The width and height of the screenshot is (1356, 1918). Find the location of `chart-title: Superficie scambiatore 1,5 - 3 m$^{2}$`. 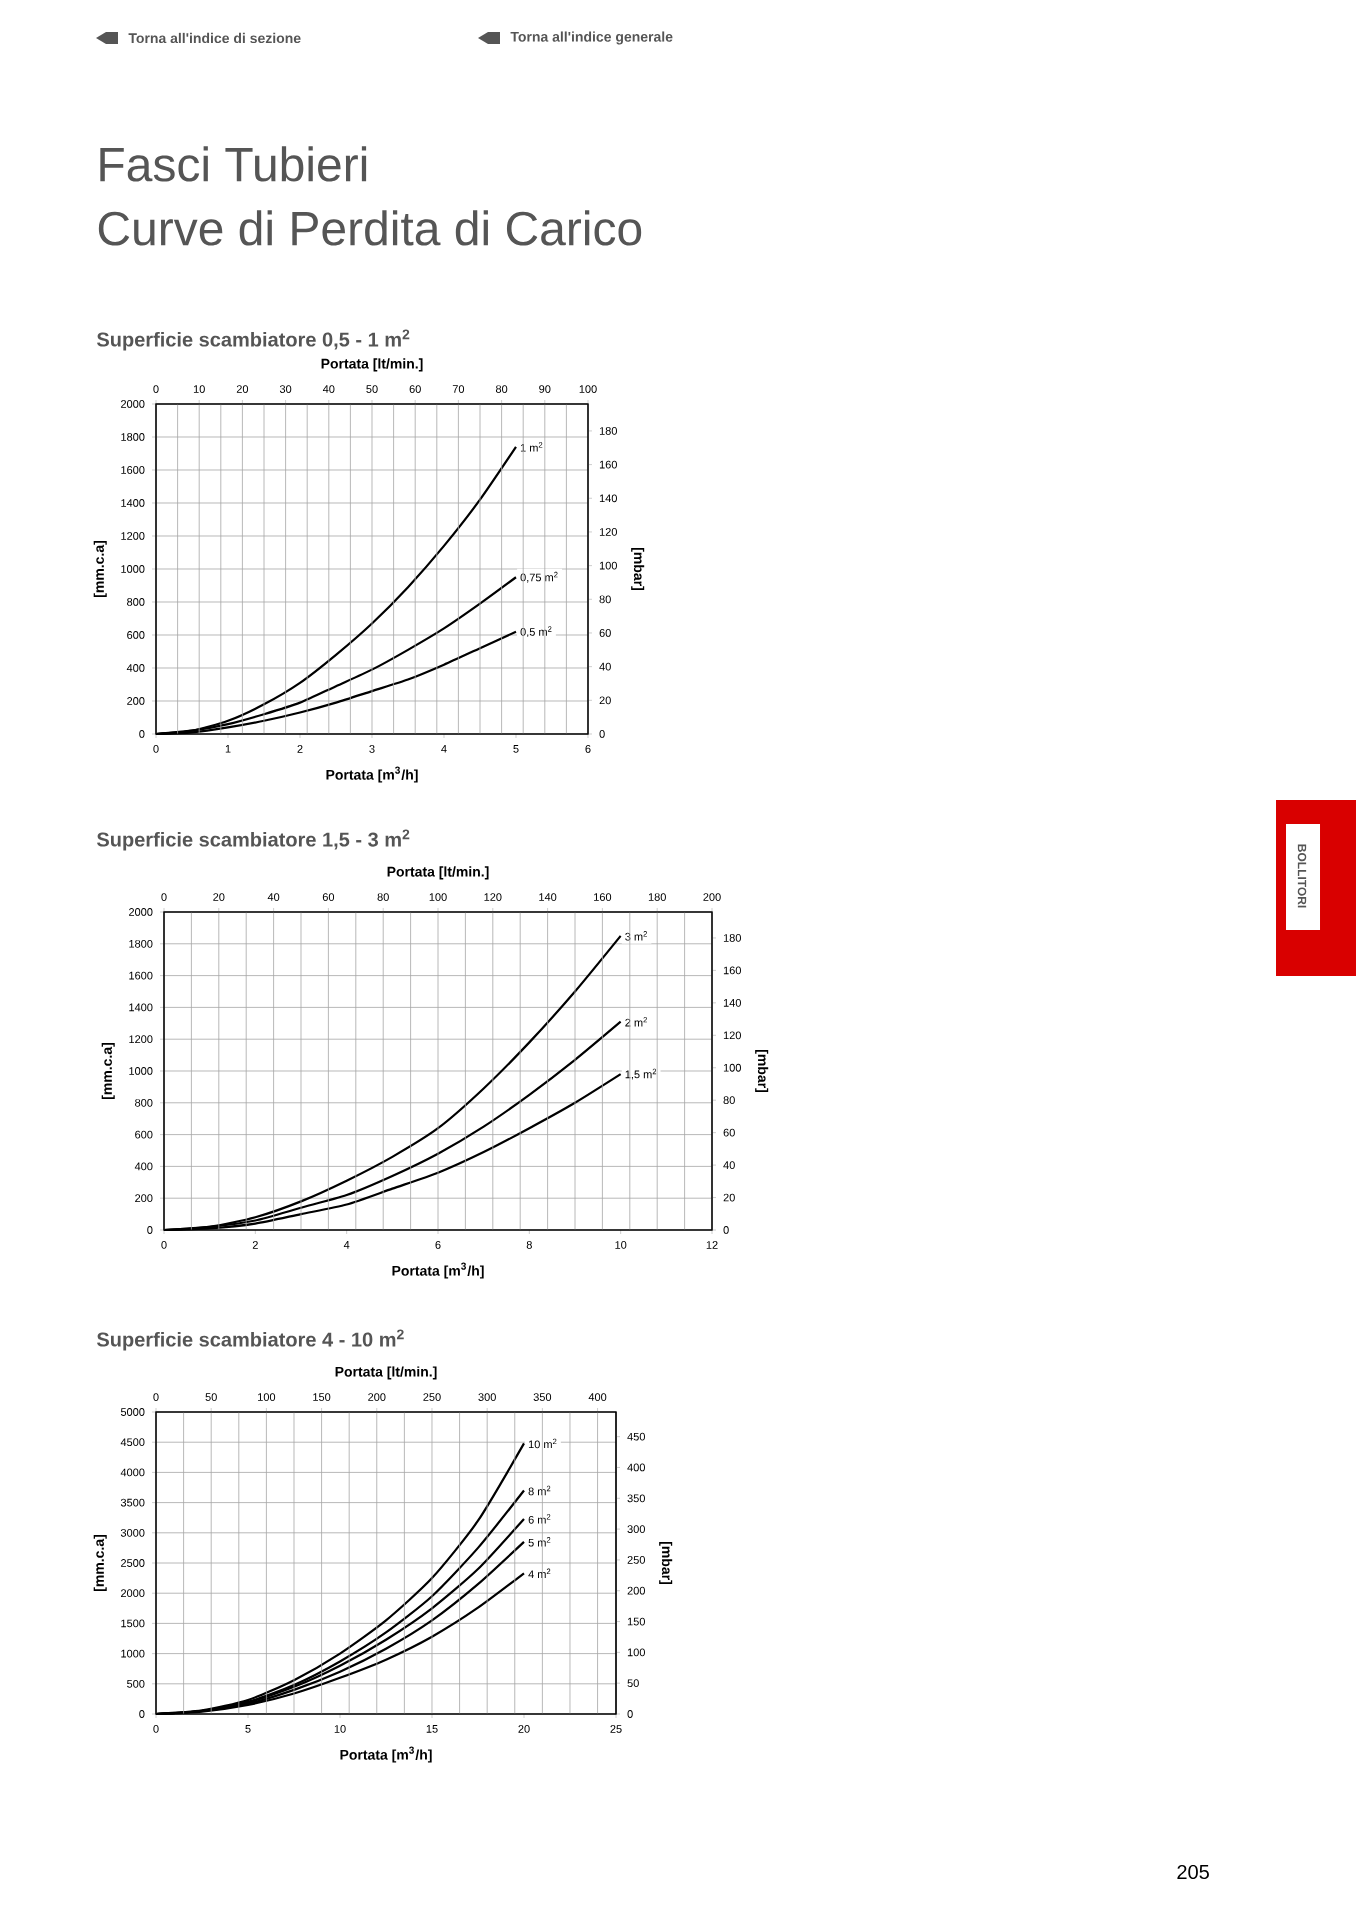

chart-title: Superficie scambiatore 1,5 - 3 m$^{2}$ is located at coordinates (253, 840).